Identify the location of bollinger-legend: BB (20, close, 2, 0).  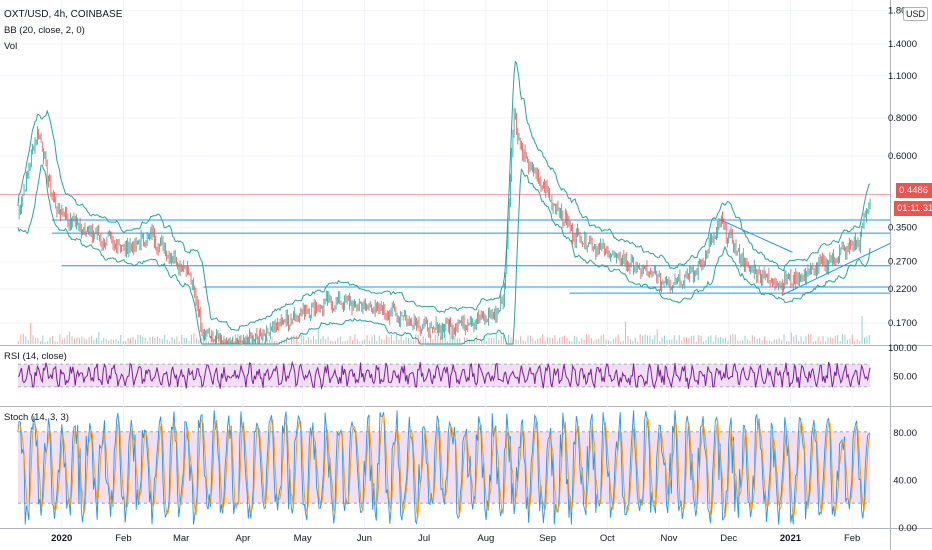
(44, 30).